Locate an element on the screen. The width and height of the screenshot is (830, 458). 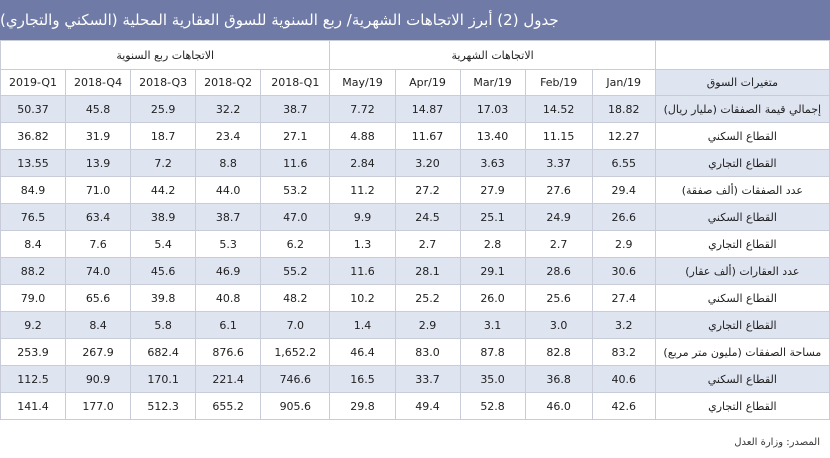
month-value-cell: 49.4 is located at coordinates (427, 406).